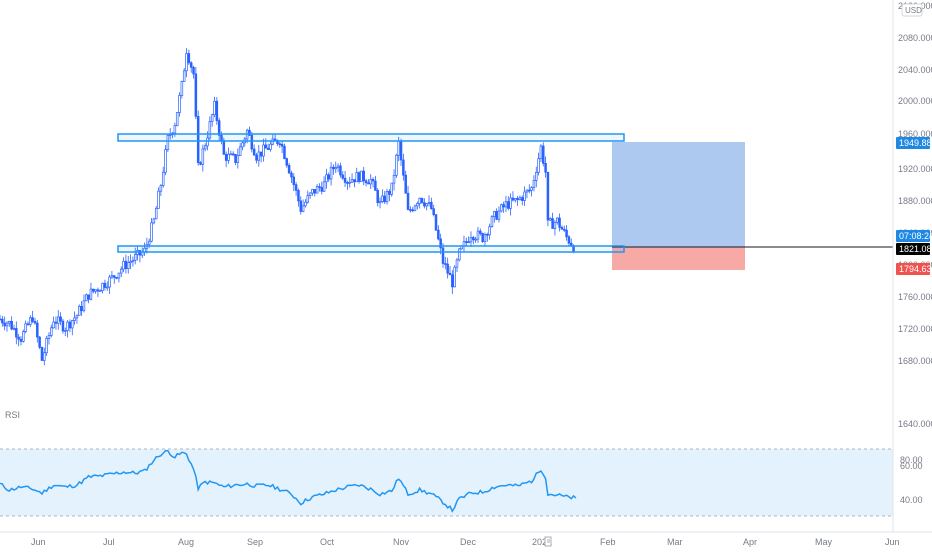 The width and height of the screenshot is (932, 555). I want to click on currency-unit-box, so click(912, 10).